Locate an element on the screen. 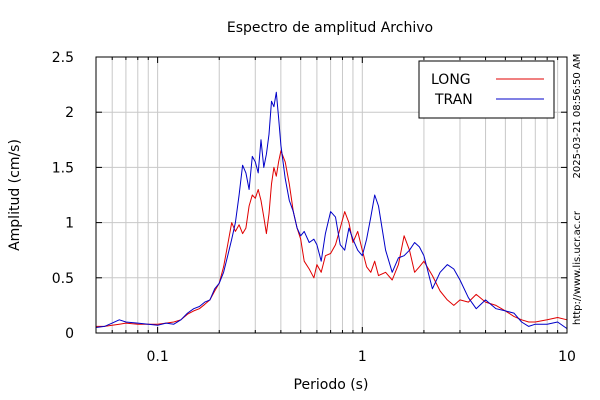 The height and width of the screenshot is (400, 600). y-tick-label: 0 is located at coordinates (69, 334).